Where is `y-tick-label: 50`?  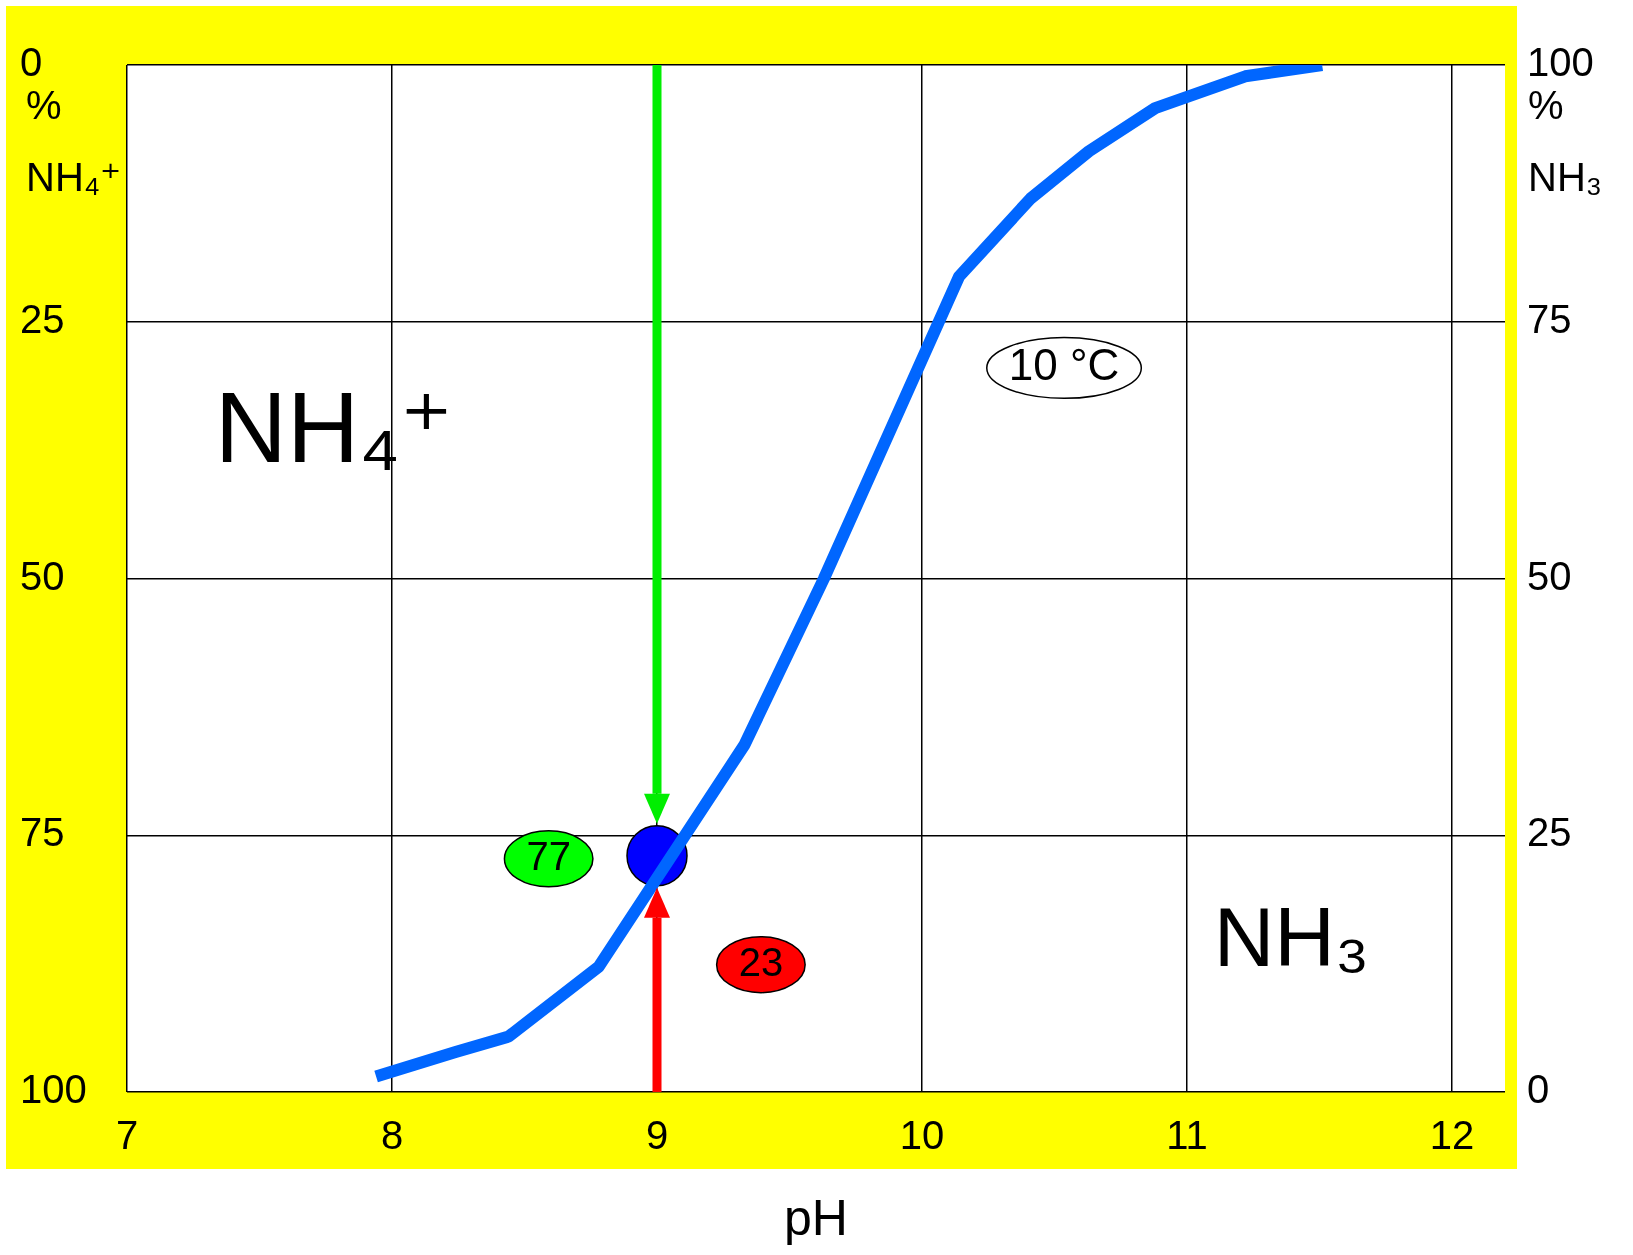 y-tick-label: 50 is located at coordinates (42, 575).